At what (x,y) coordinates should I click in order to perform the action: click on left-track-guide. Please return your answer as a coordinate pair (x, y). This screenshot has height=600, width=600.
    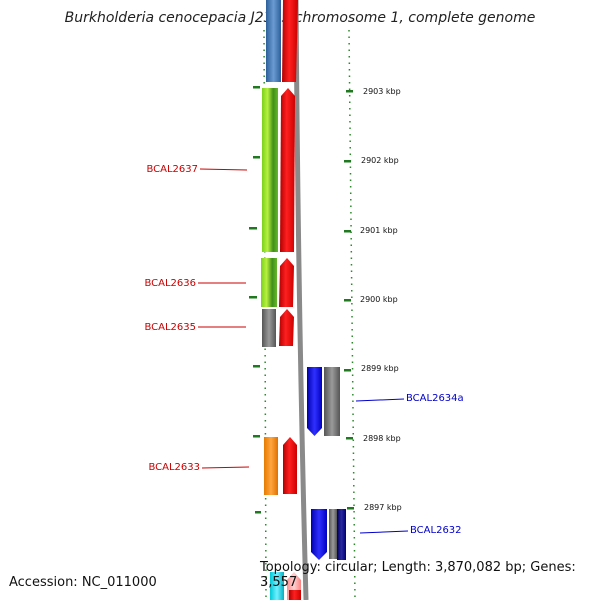
    Looking at the image, I should click on (265, 314).